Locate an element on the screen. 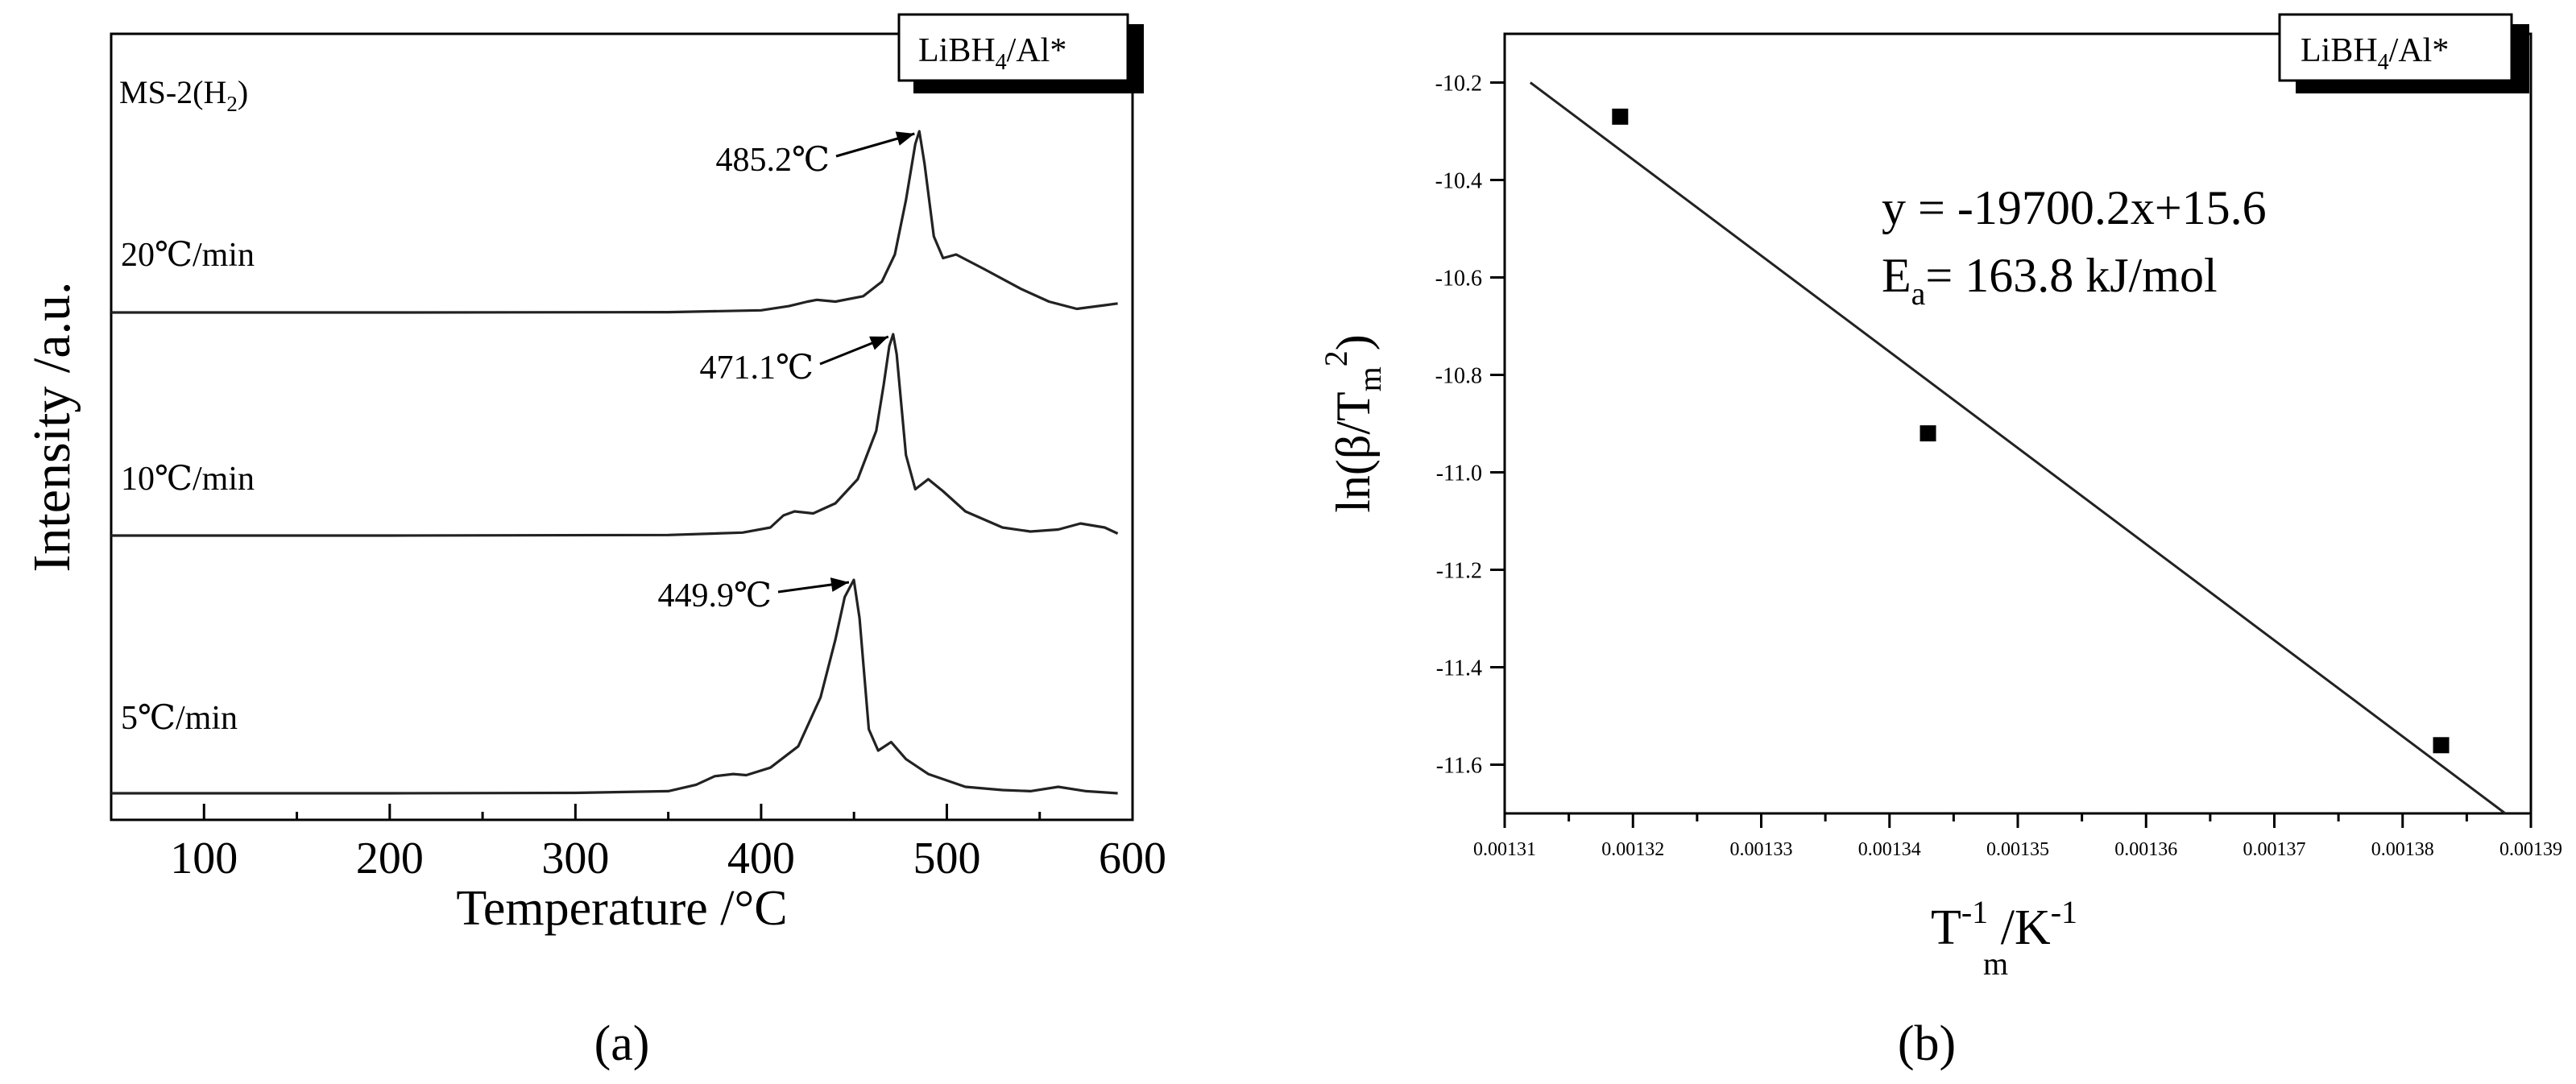 Image resolution: width=2576 pixels, height=1084 pixels. panel-b-x-tick-label: 0.00137 is located at coordinates (2274, 849).